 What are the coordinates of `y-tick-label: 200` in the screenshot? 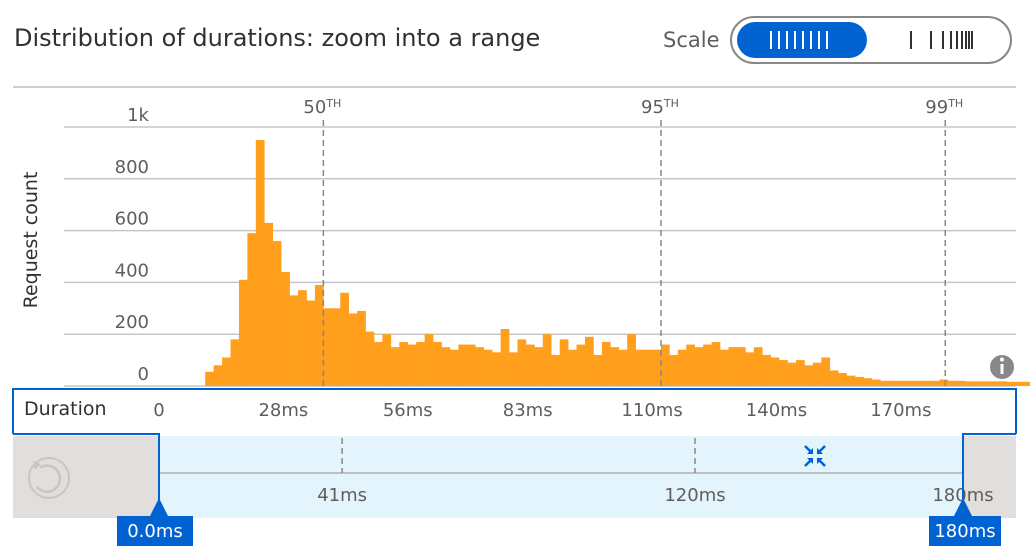 It's located at (132, 322).